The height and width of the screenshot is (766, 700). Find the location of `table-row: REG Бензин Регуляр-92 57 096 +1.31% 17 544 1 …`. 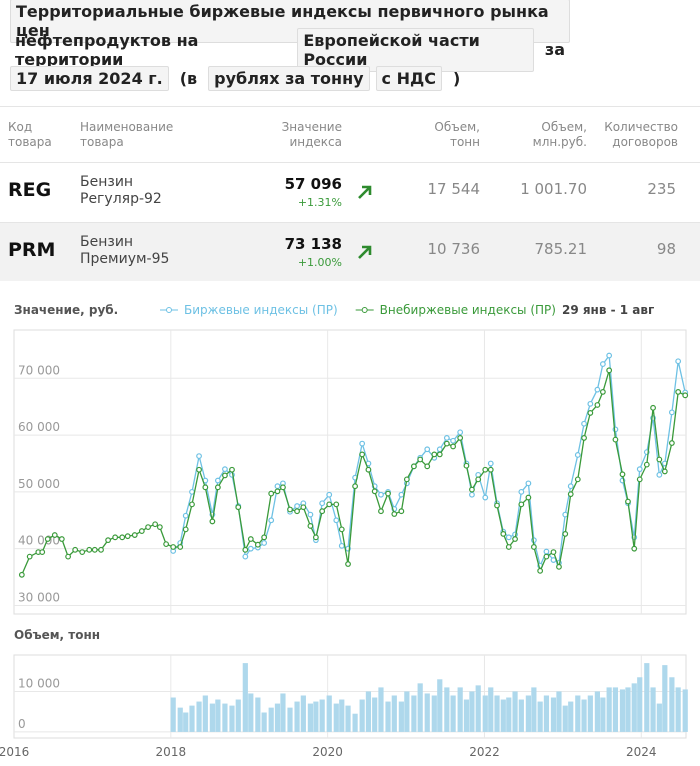

table-row: REG Бензин Регуляр-92 57 096 +1.31% 17 544 1 … is located at coordinates (350, 191).